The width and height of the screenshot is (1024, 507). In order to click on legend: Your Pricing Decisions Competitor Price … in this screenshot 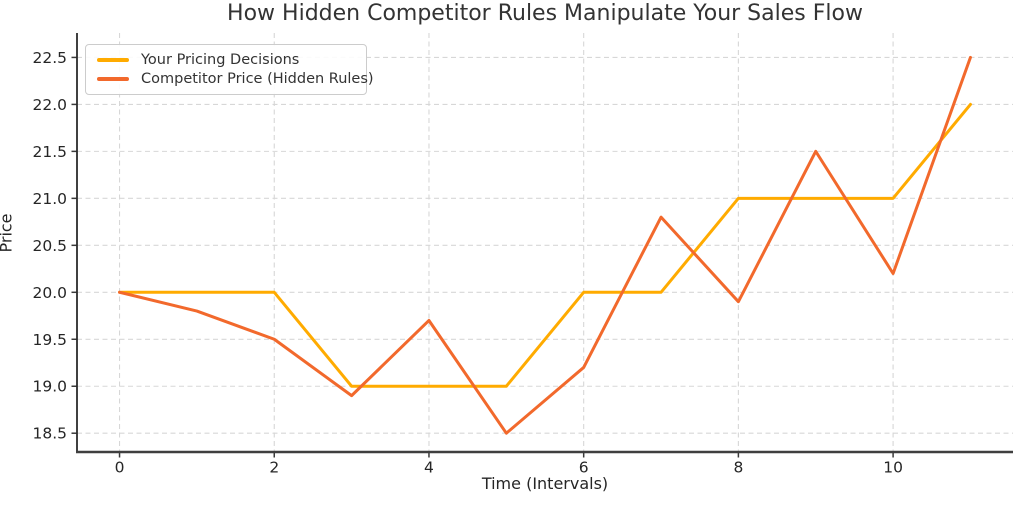, I will do `click(229, 69)`.